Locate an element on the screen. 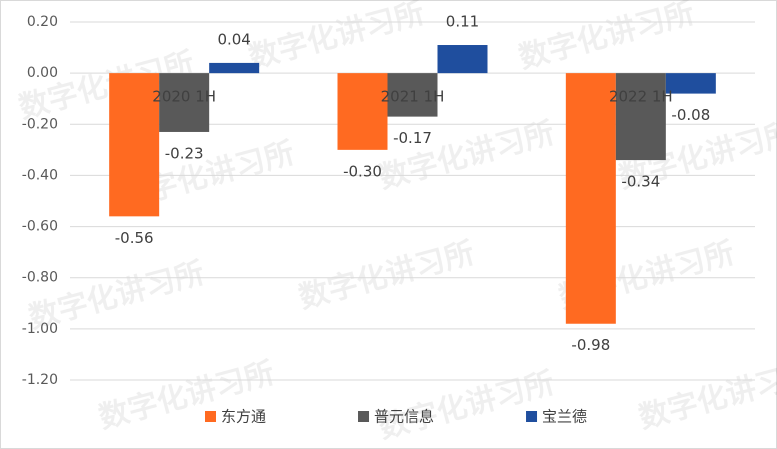 The height and width of the screenshot is (449, 777). data-label: 0.04 is located at coordinates (233, 39).